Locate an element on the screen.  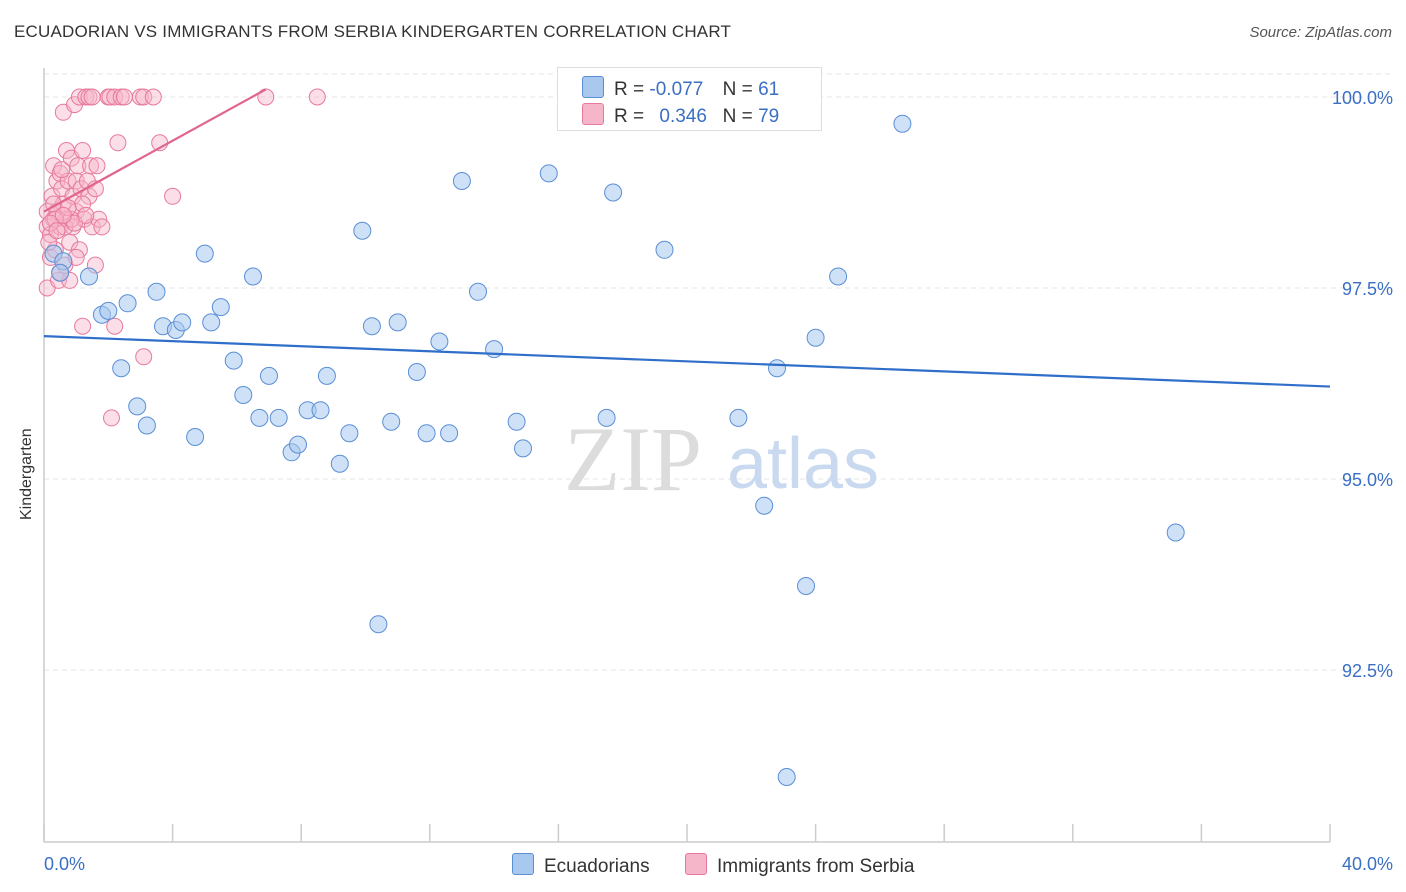
bottom-legend-ecuadorians: Ecuadorians is located at coordinates (581, 865).